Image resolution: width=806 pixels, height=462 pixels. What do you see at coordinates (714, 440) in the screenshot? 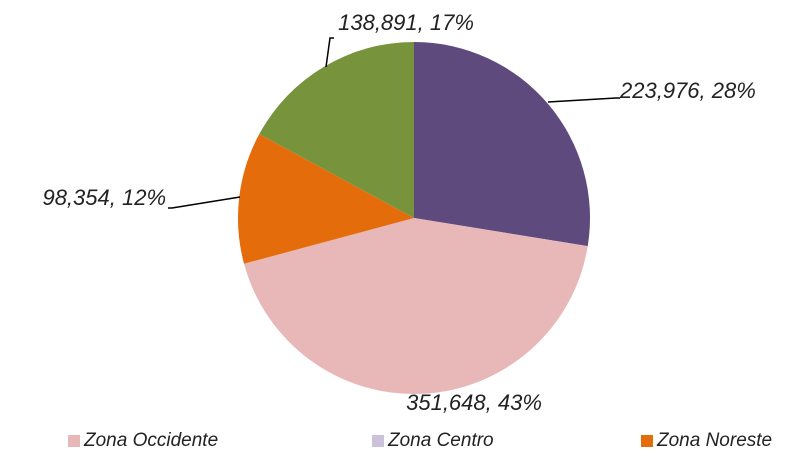
I see `legend-label: Zona Noreste` at bounding box center [714, 440].